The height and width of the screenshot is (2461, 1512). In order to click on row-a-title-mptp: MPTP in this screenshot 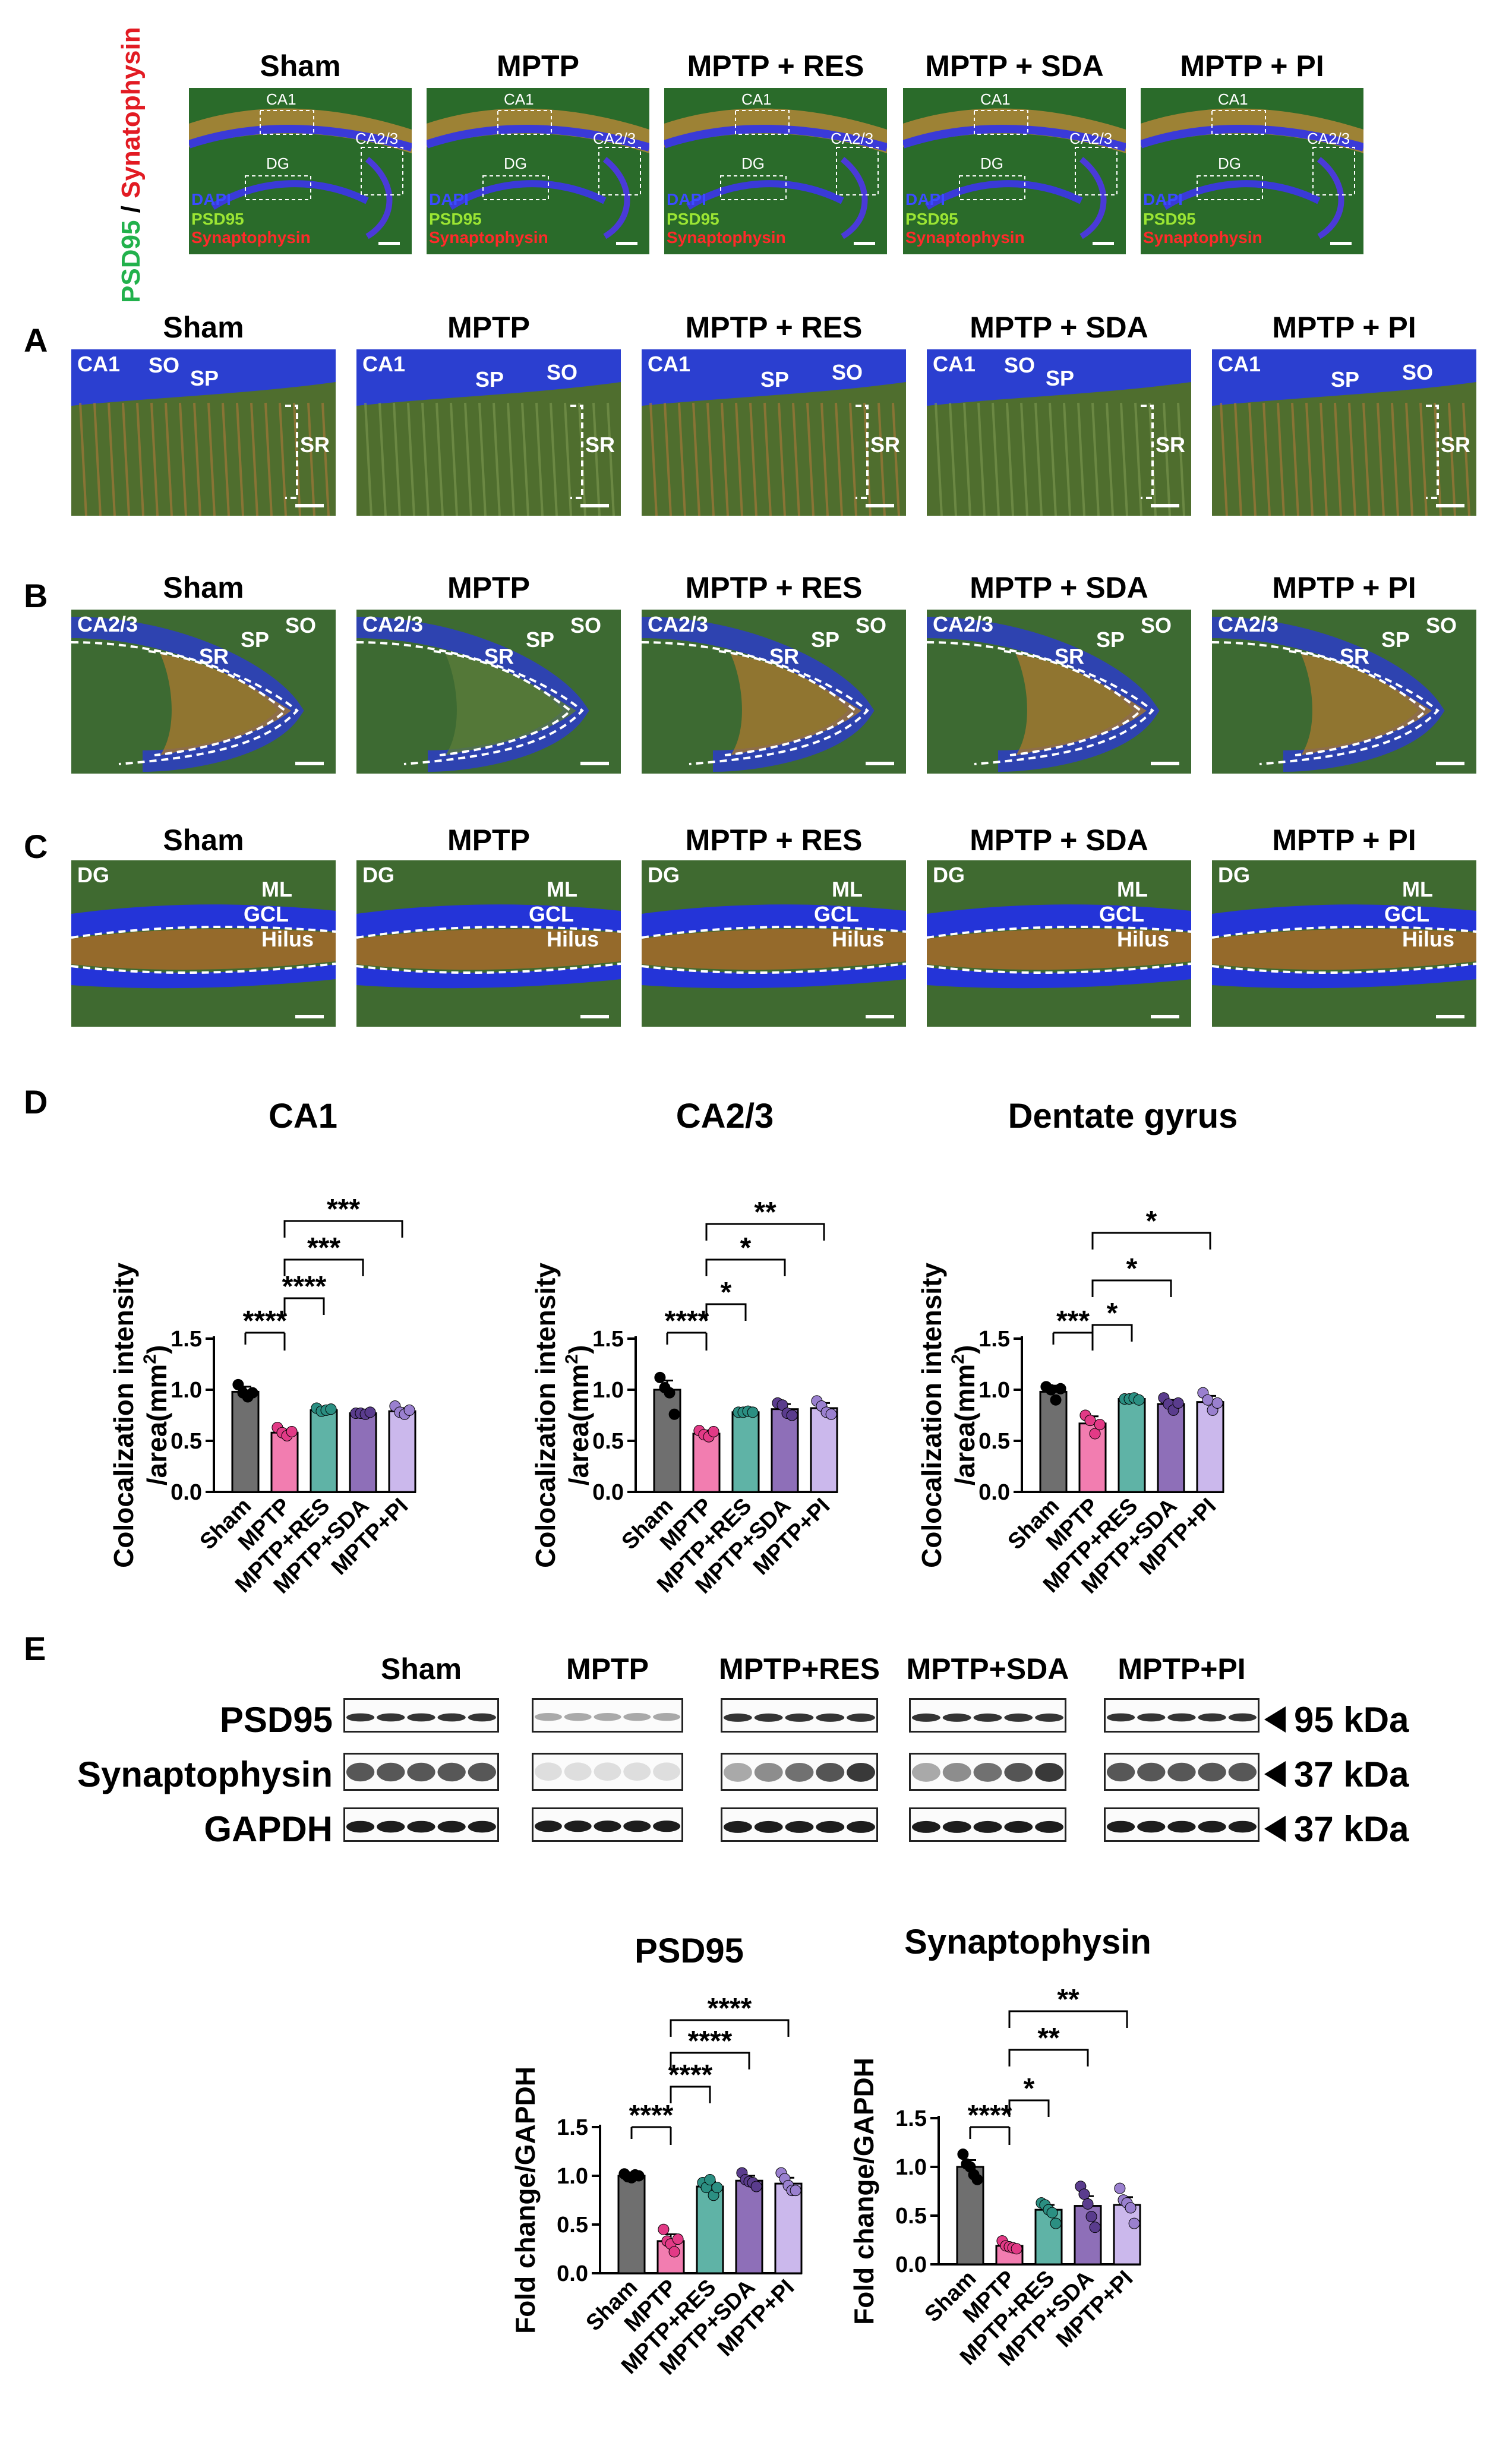, I will do `click(488, 327)`.